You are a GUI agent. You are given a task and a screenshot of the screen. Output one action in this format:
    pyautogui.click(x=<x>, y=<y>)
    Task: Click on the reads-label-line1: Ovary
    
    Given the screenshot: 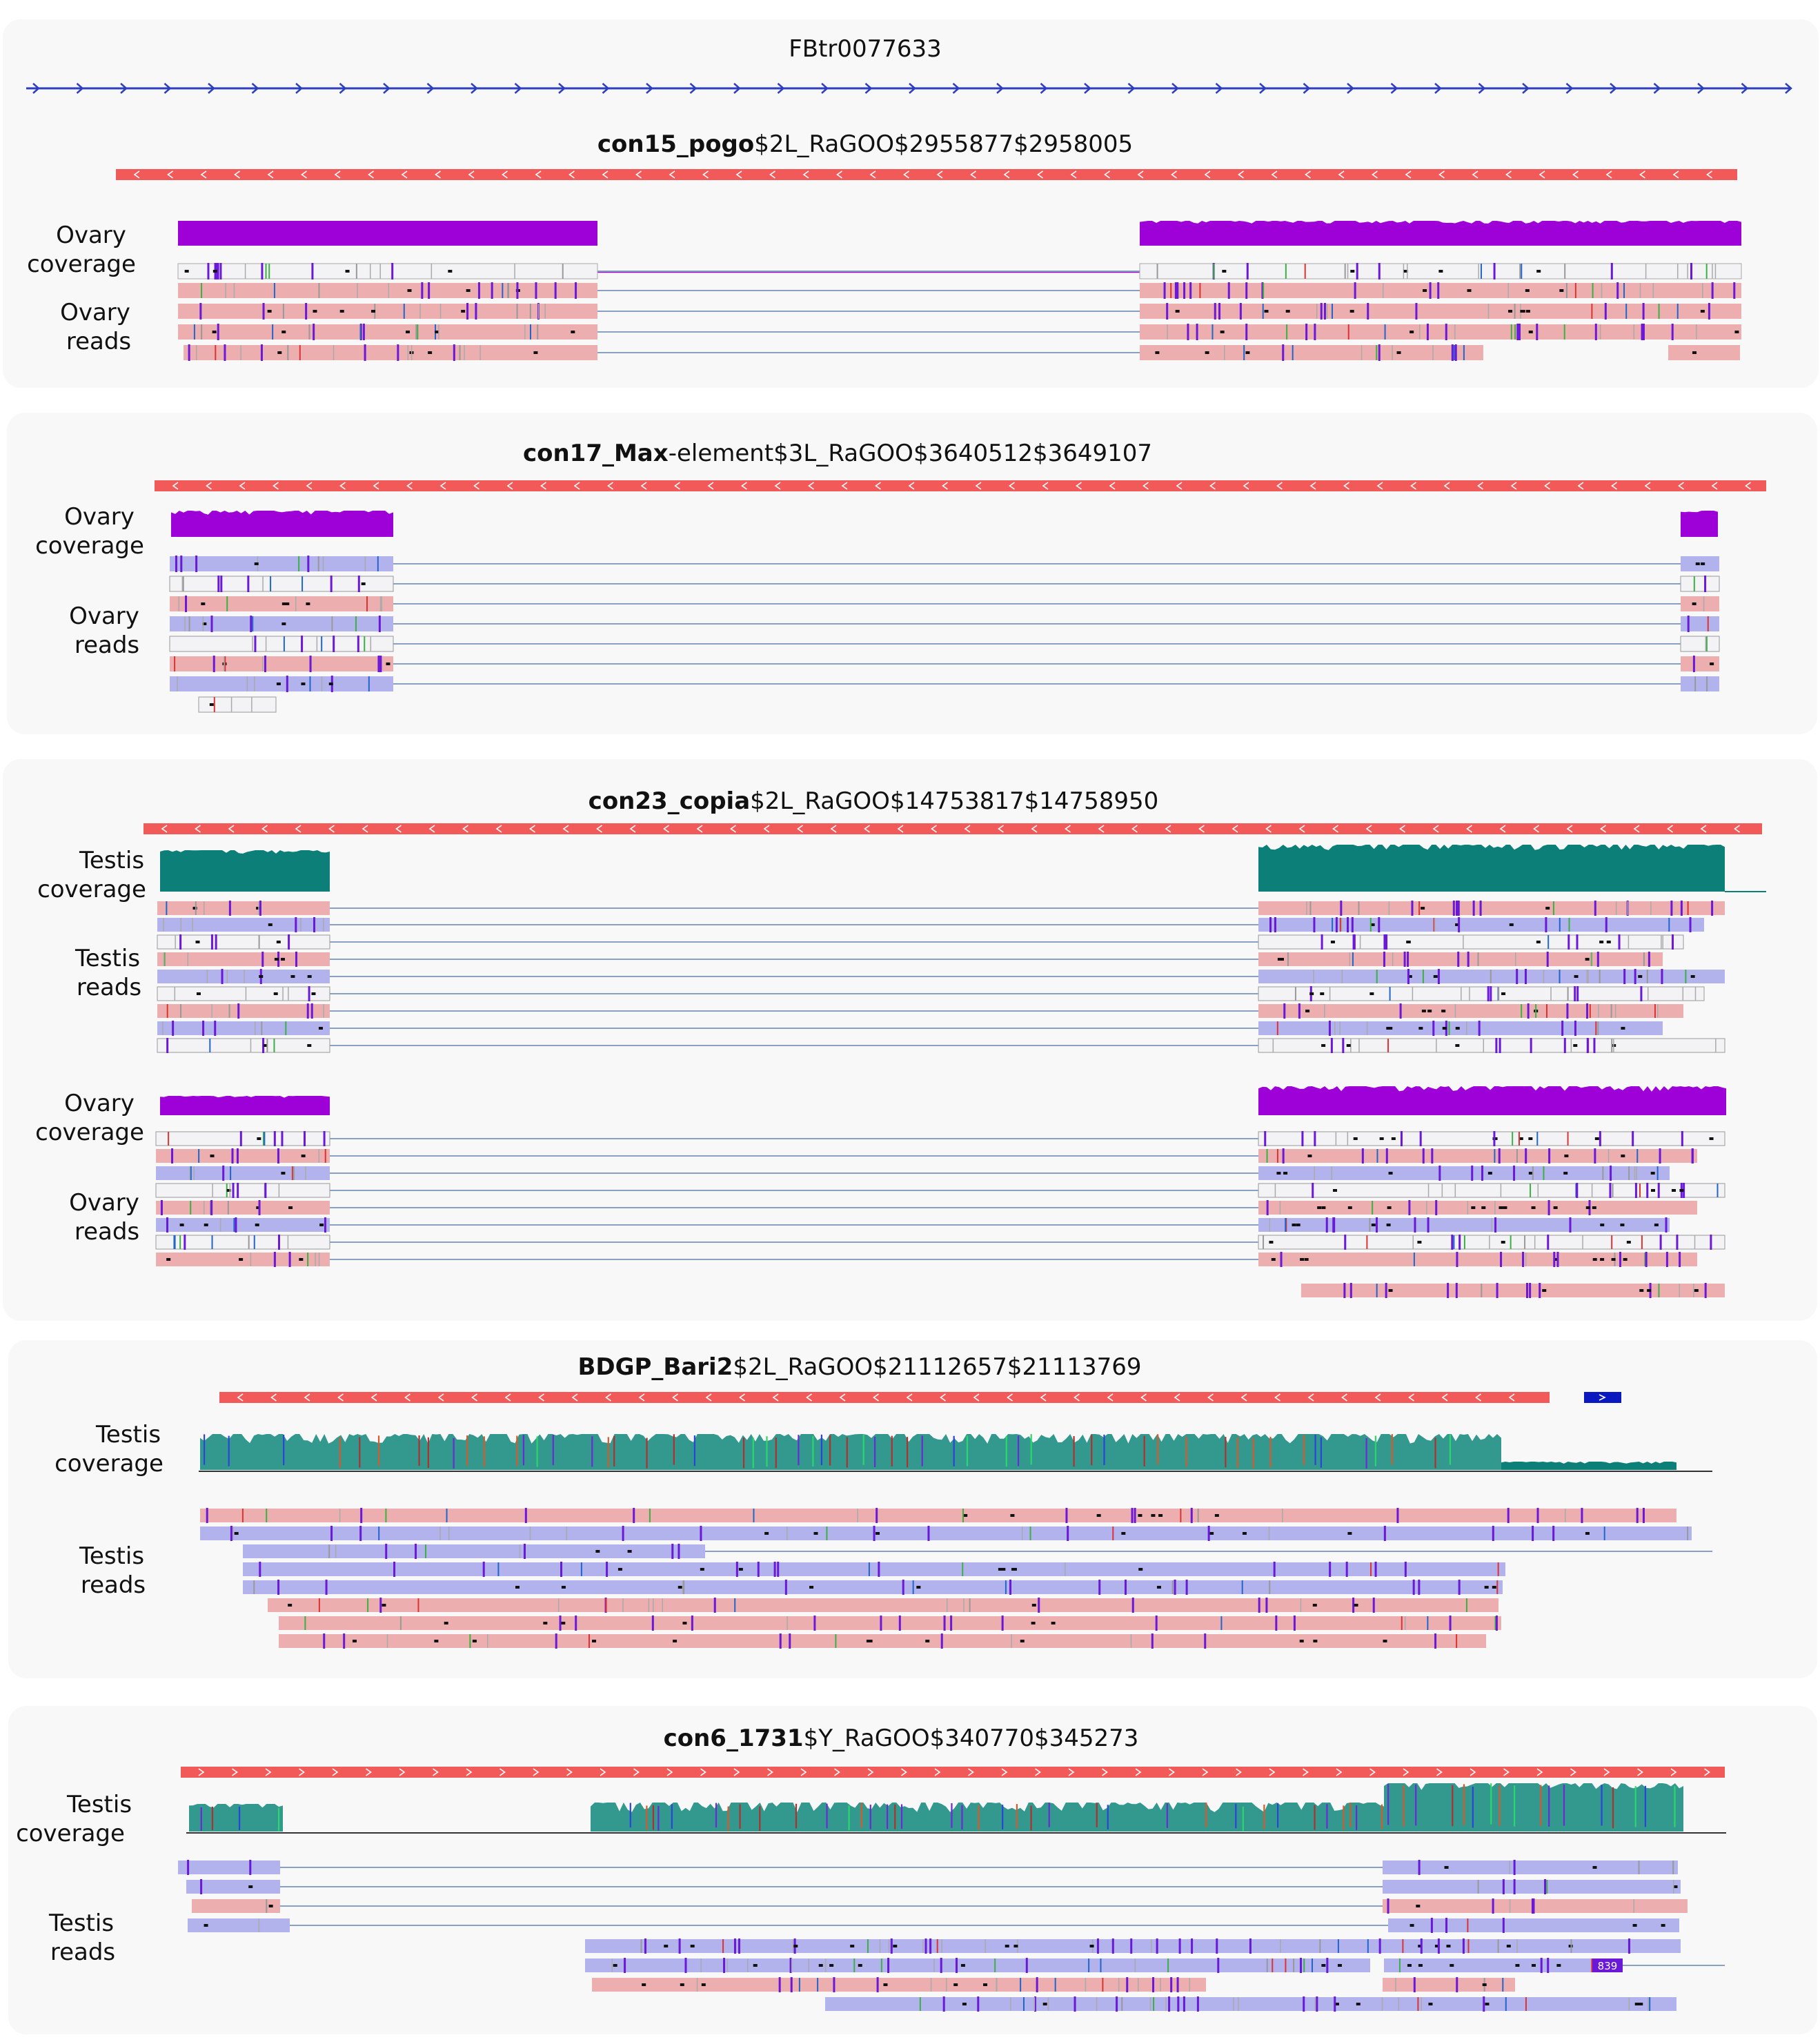 What is the action you would take?
    pyautogui.click(x=95, y=312)
    